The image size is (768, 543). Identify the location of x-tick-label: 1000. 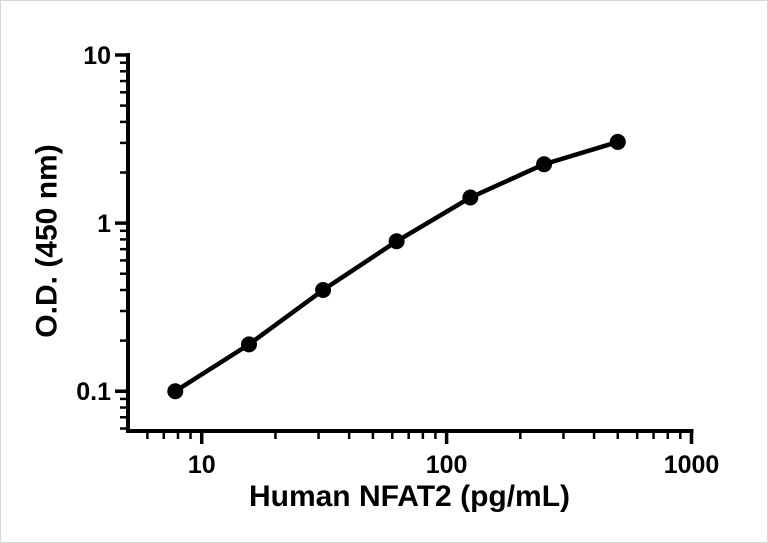
(692, 465).